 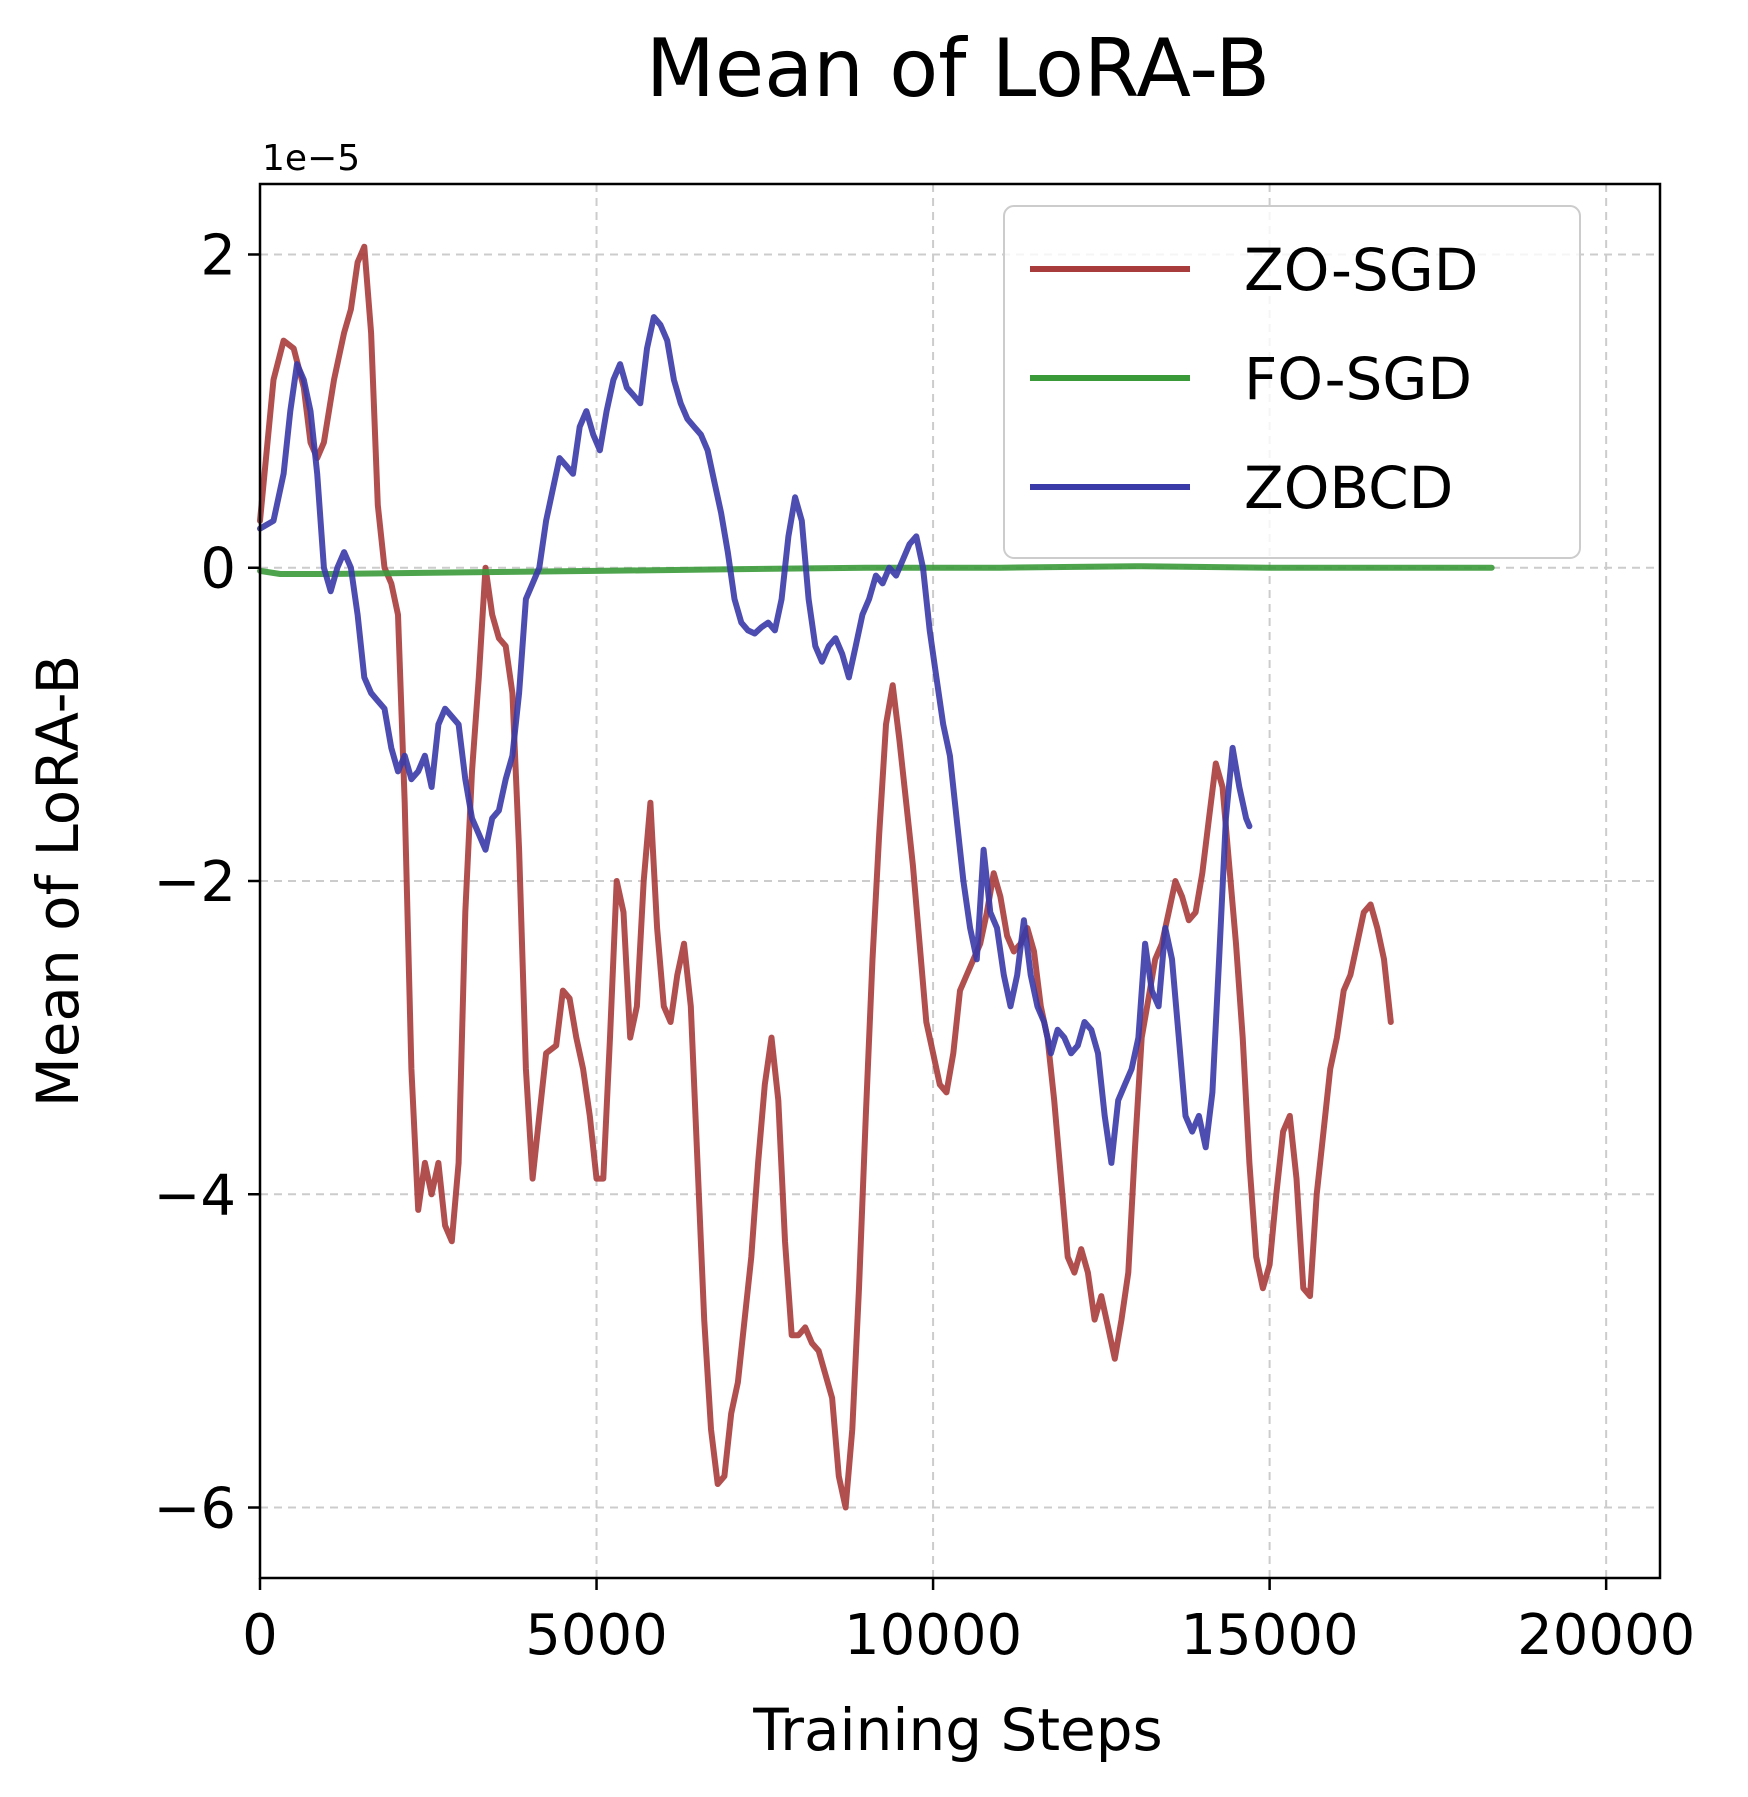 I want to click on x-tick-label: 5000, so click(x=596, y=1635).